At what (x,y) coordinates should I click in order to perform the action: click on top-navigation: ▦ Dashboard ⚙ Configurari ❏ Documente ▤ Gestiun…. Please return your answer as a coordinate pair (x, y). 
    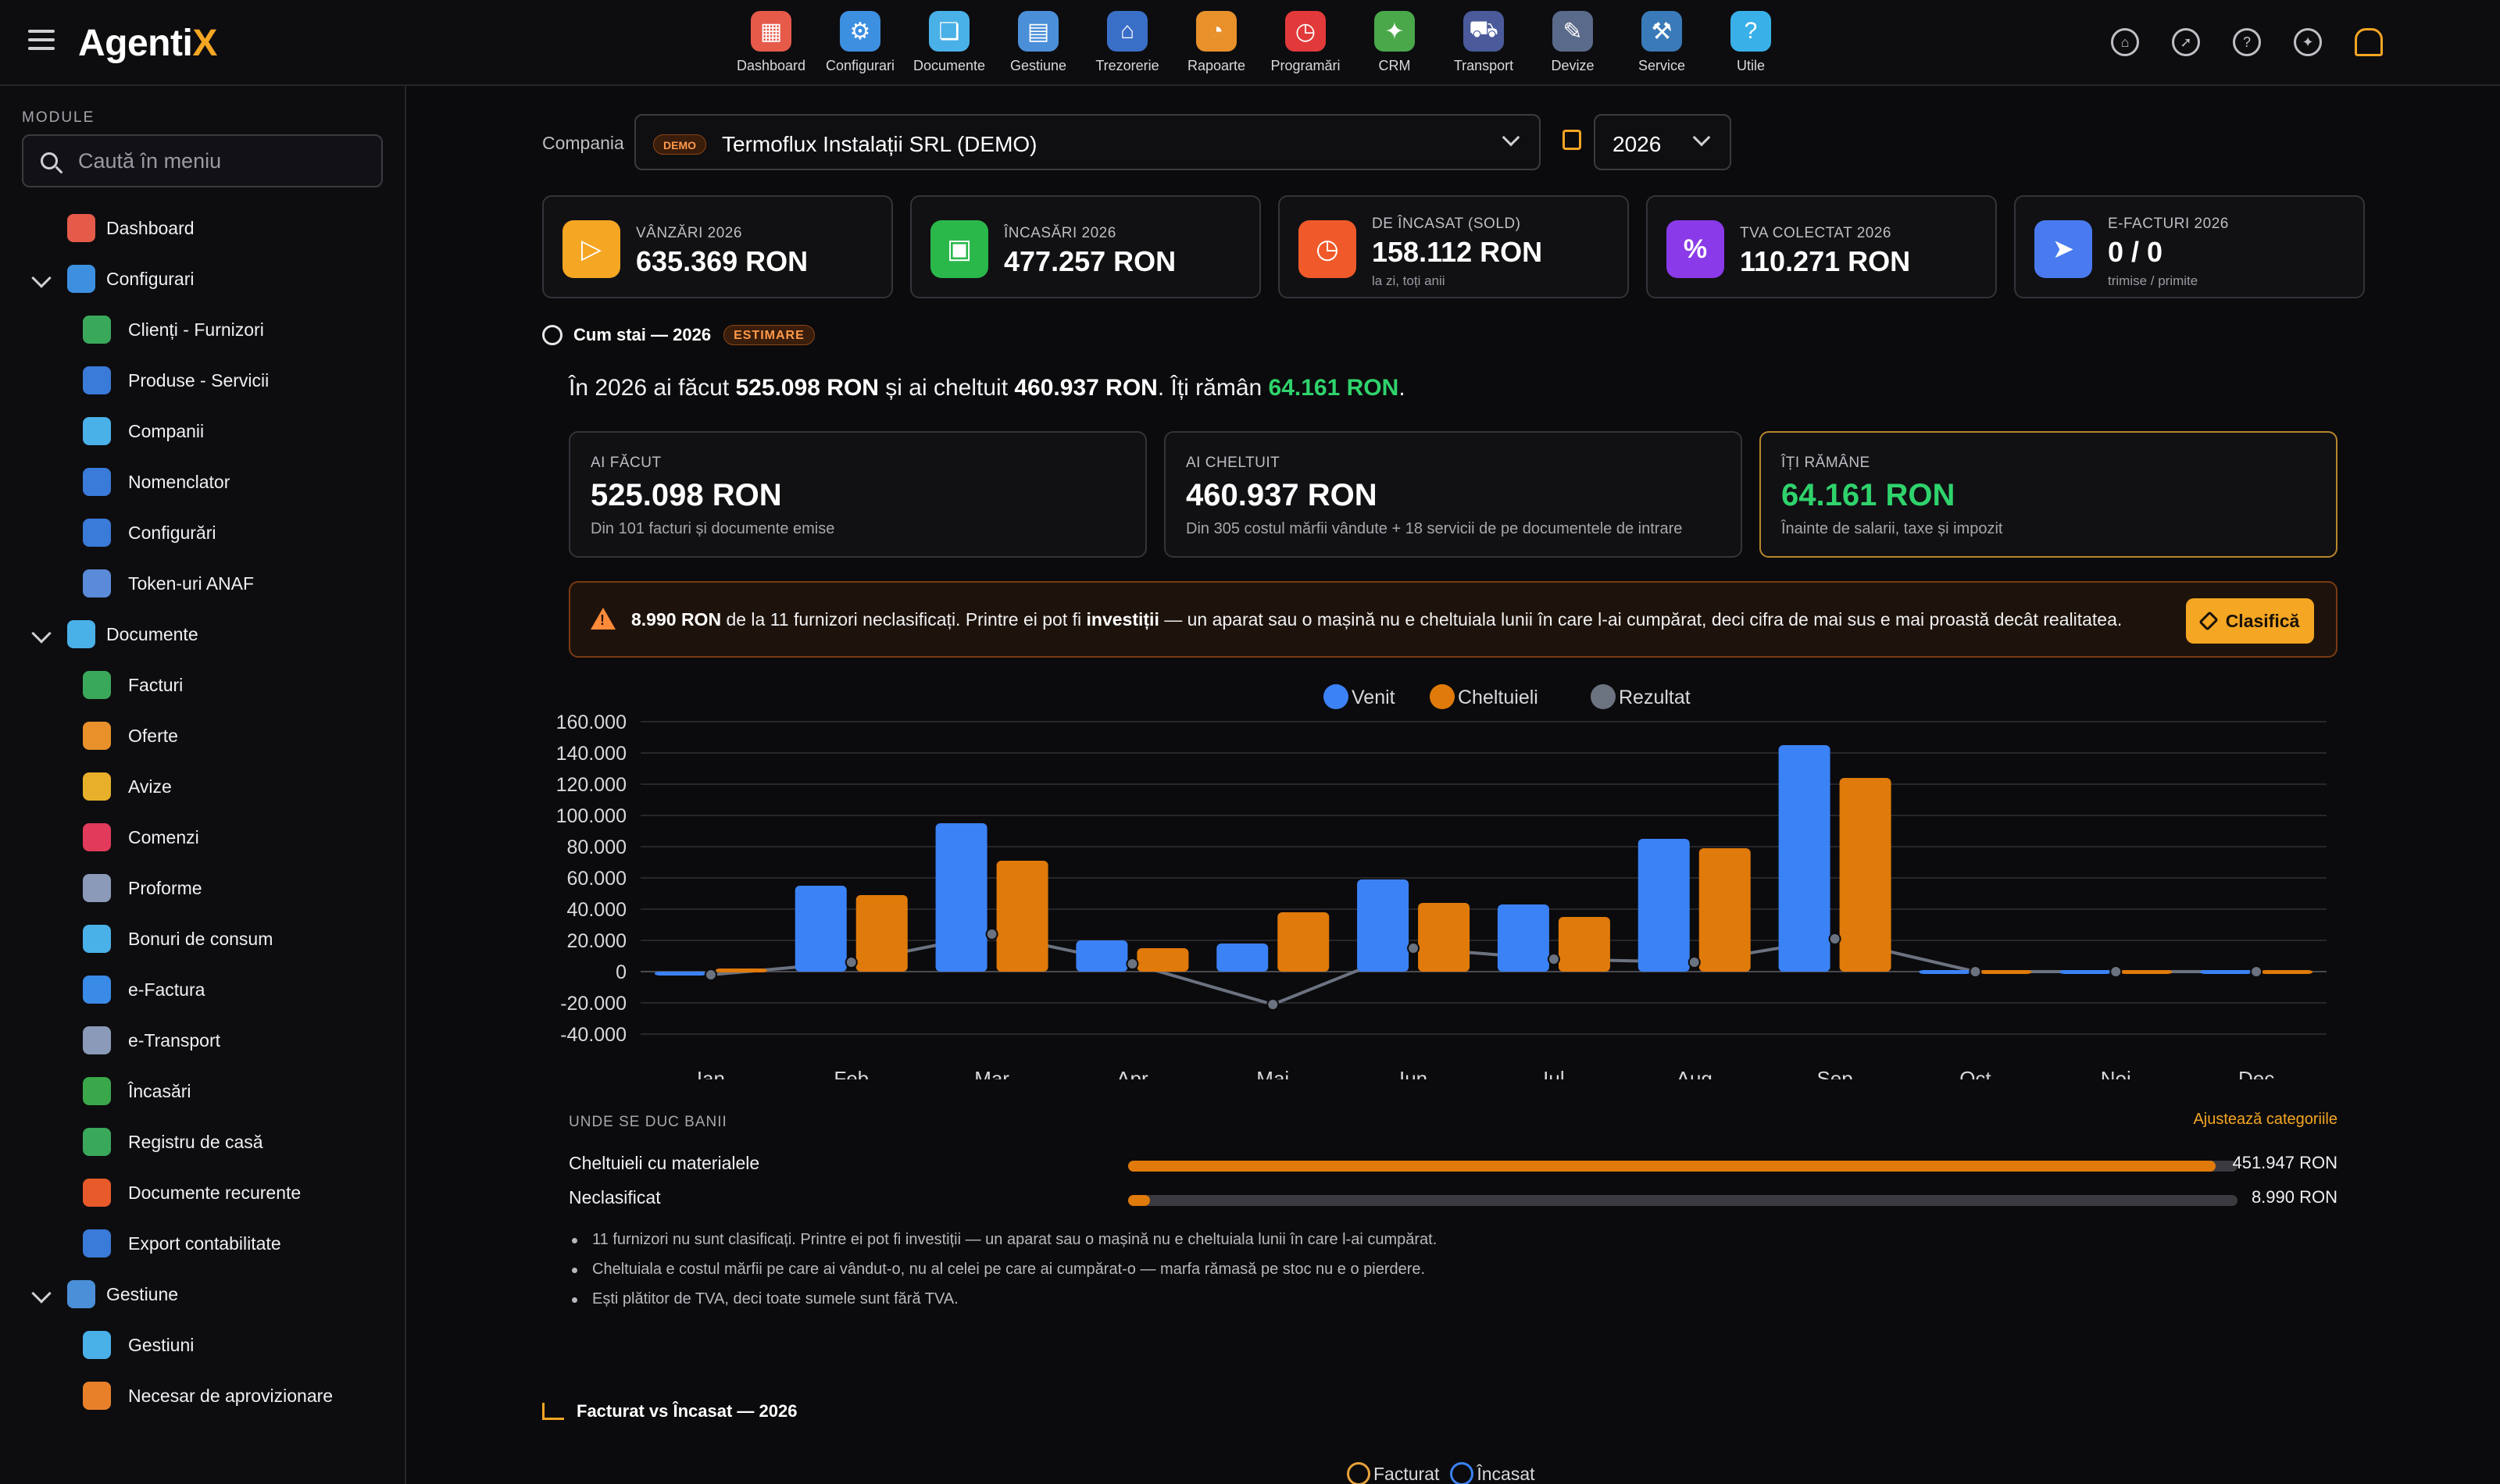
    Looking at the image, I should click on (1261, 46).